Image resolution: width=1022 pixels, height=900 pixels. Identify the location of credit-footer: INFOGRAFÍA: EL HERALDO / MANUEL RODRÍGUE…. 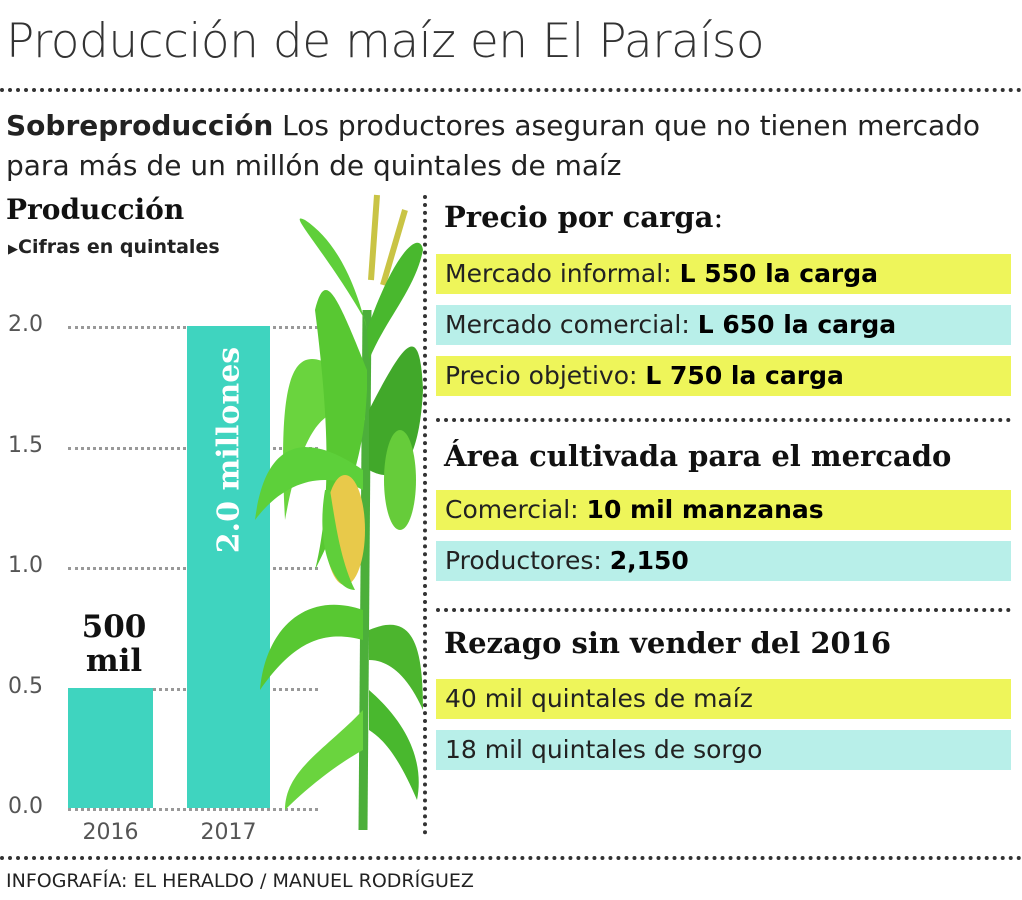
(240, 881).